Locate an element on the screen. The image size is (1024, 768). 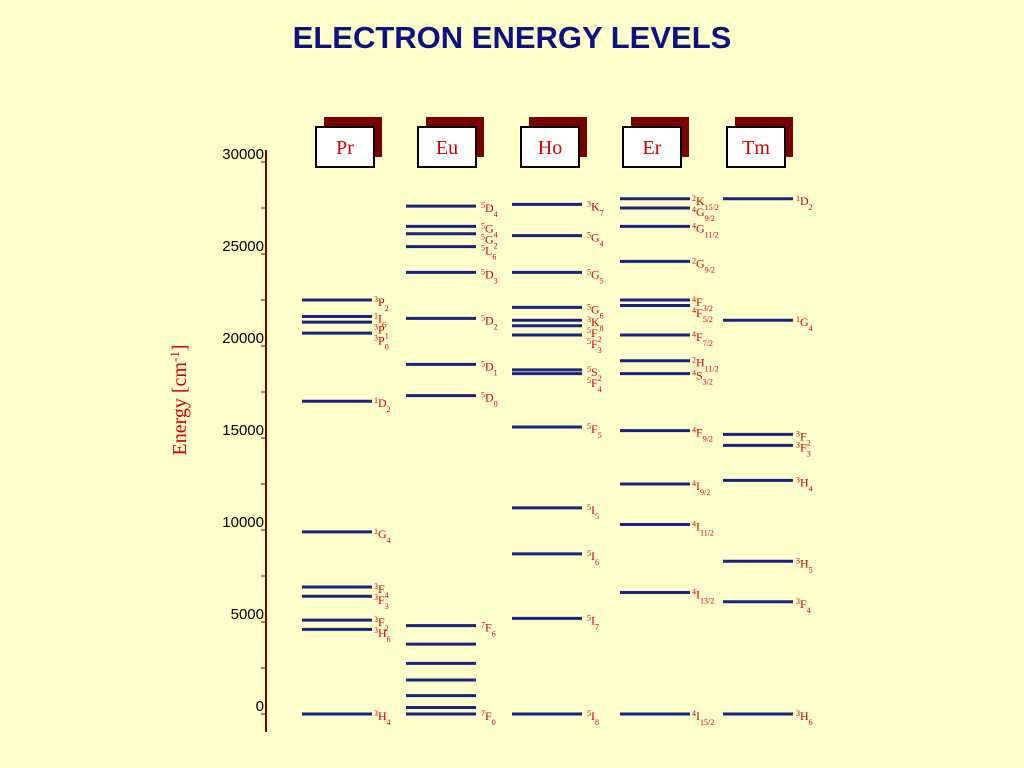
y-tick-label: 10000 is located at coordinates (243, 522).